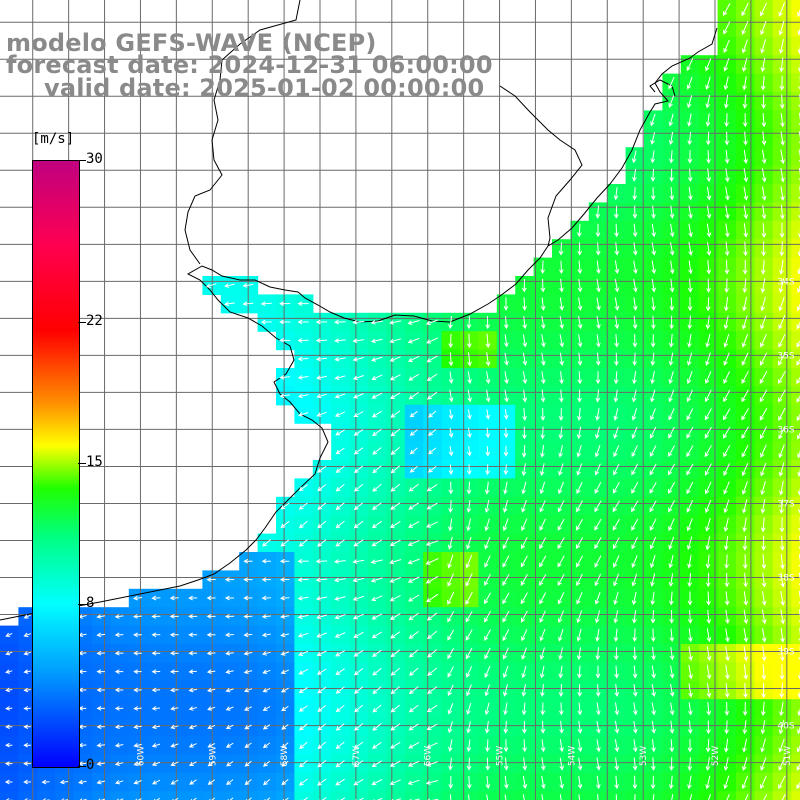  What do you see at coordinates (716, 756) in the screenshot?
I see `lon-label: 52W` at bounding box center [716, 756].